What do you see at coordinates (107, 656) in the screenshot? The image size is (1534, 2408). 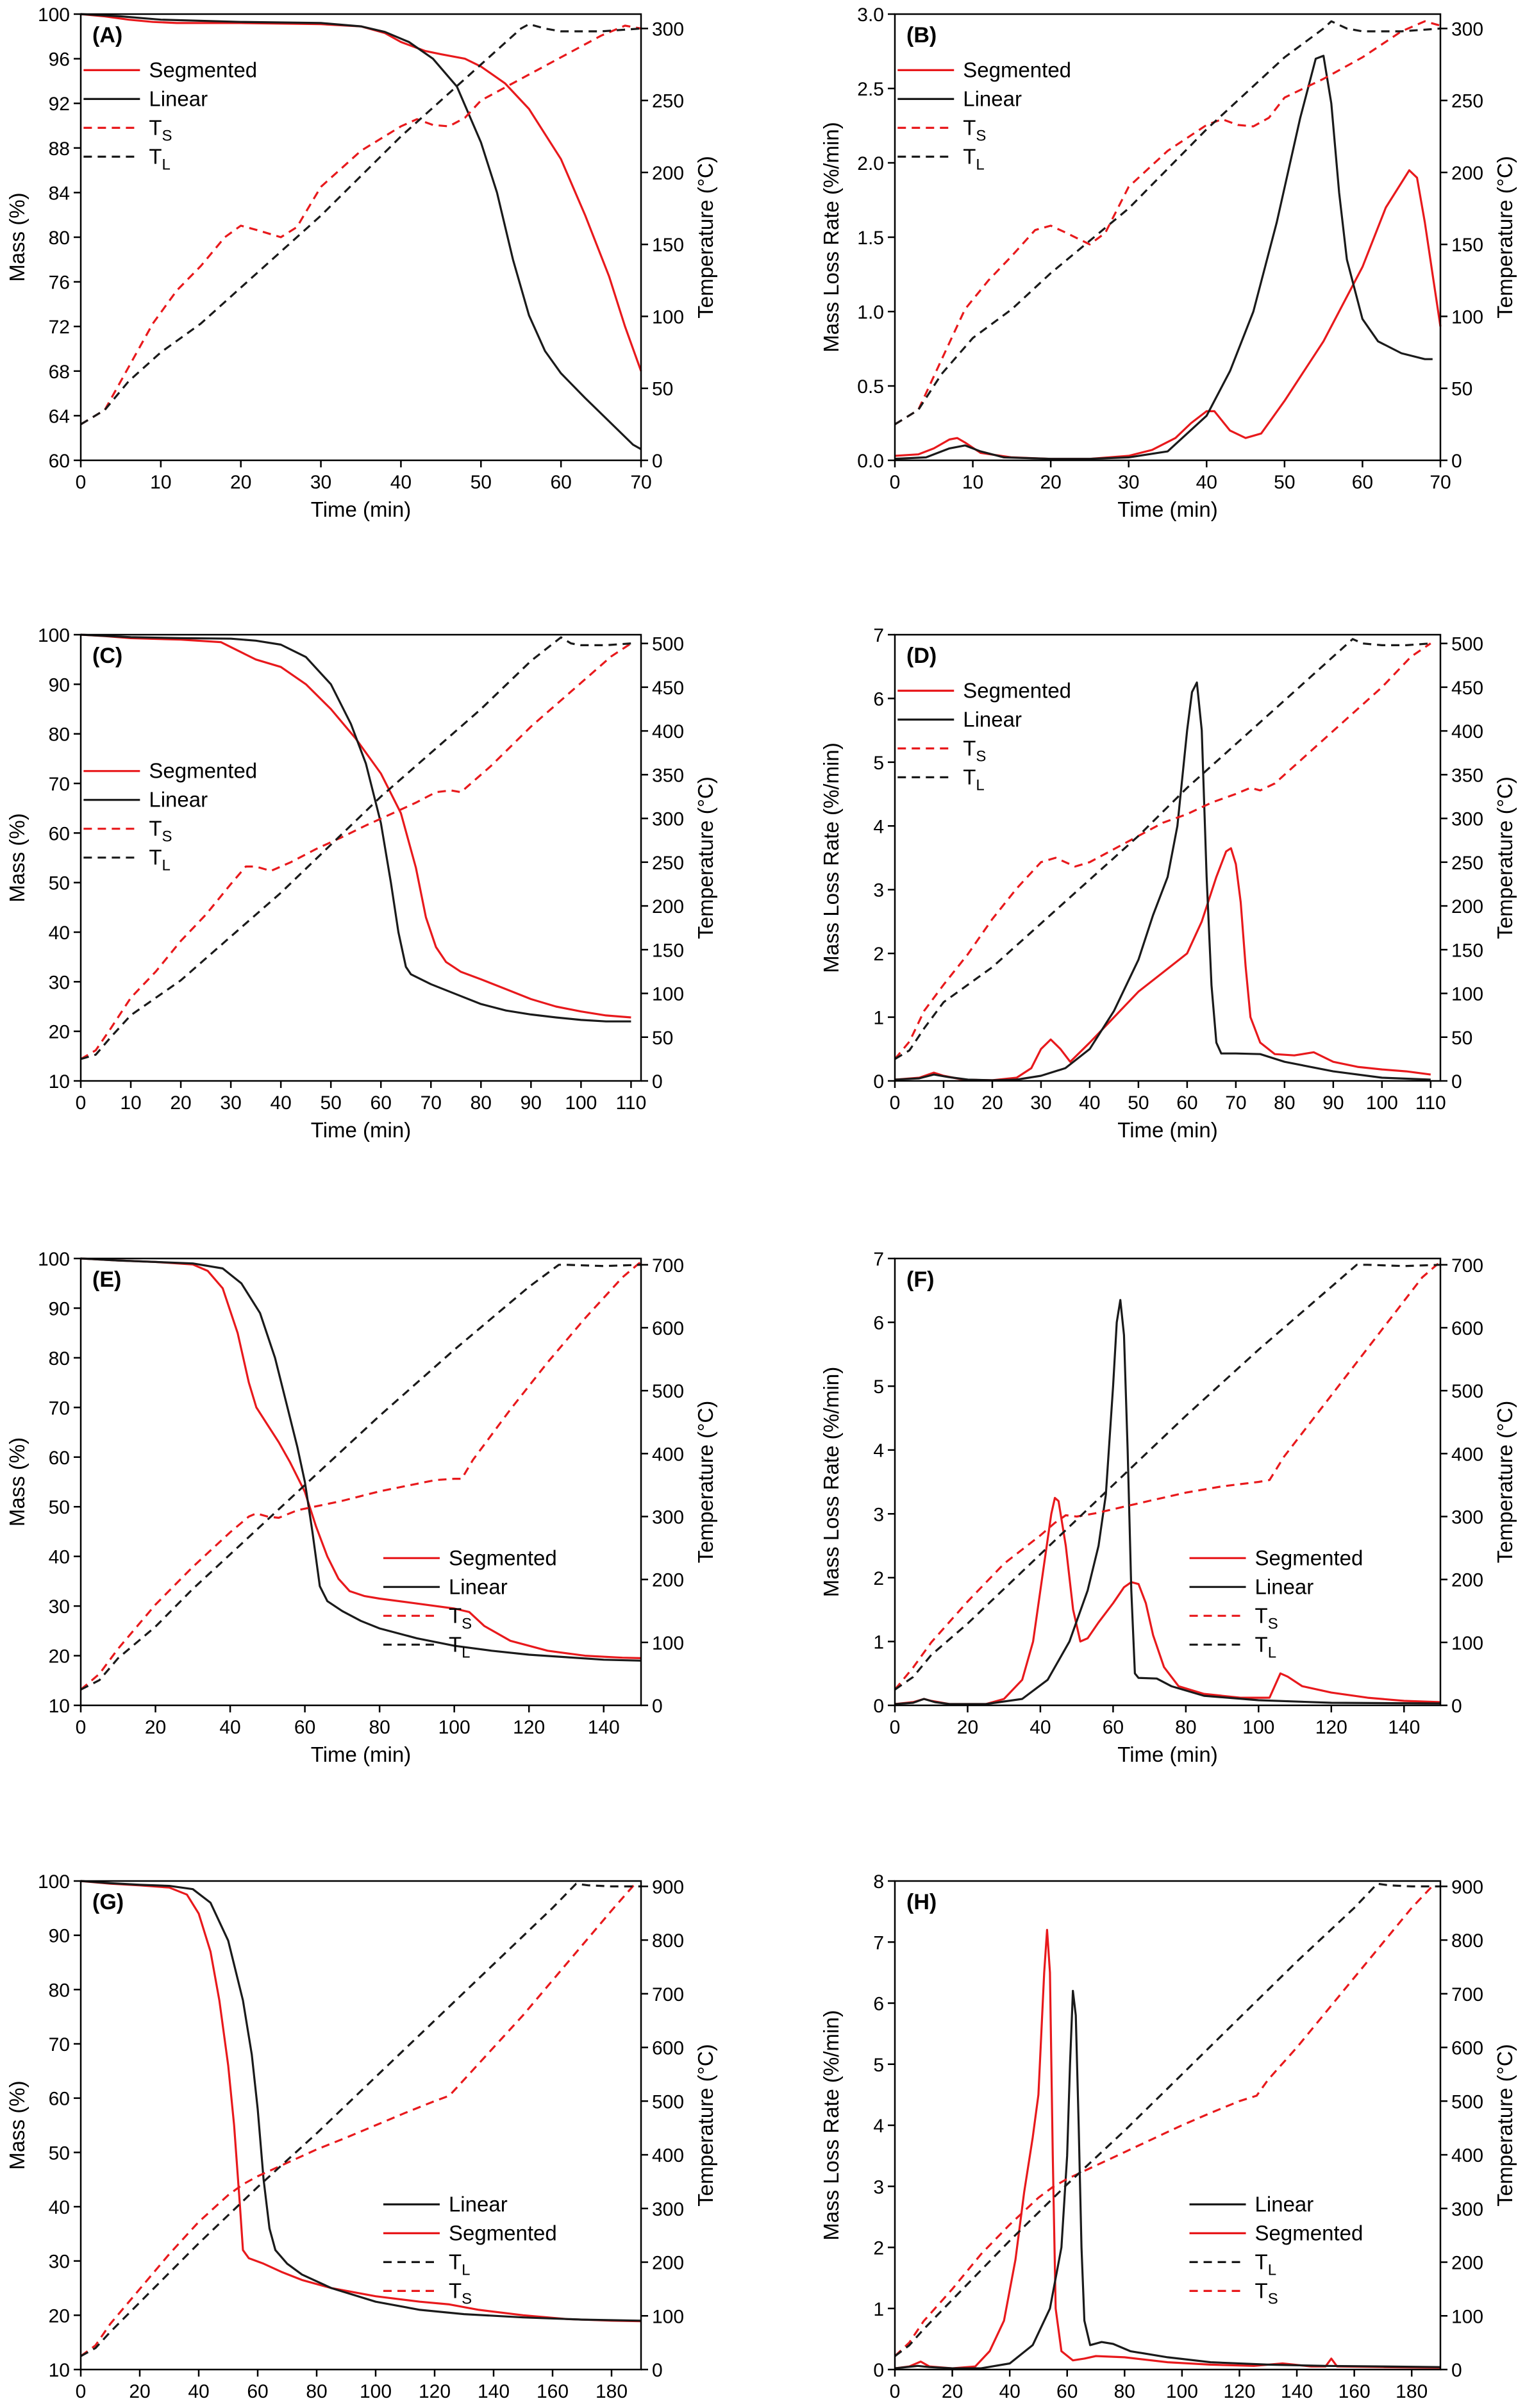 I see `panel-label: (C)` at bounding box center [107, 656].